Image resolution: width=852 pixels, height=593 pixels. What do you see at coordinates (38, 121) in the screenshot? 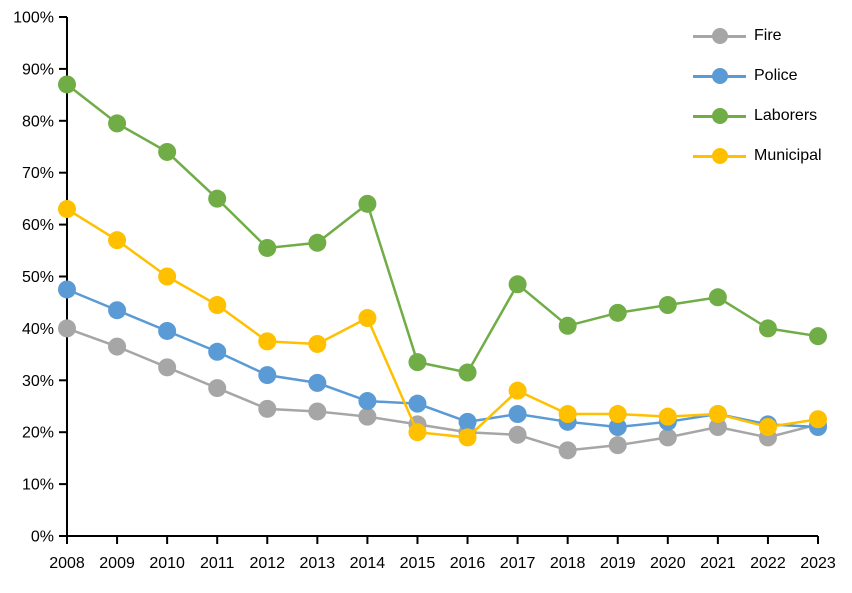
I see `y-tick-label: 80%` at bounding box center [38, 121].